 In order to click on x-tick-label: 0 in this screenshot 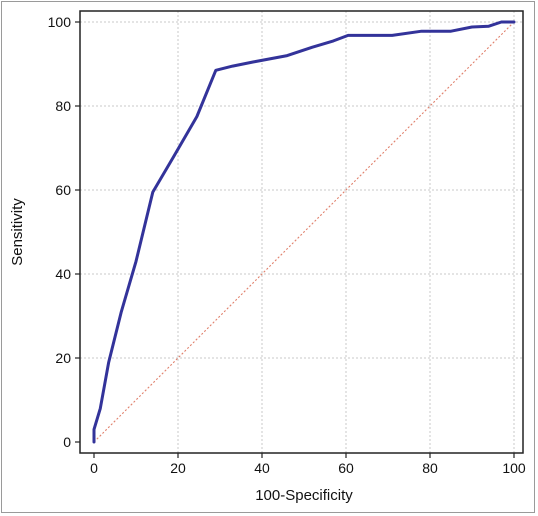, I will do `click(94, 468)`.